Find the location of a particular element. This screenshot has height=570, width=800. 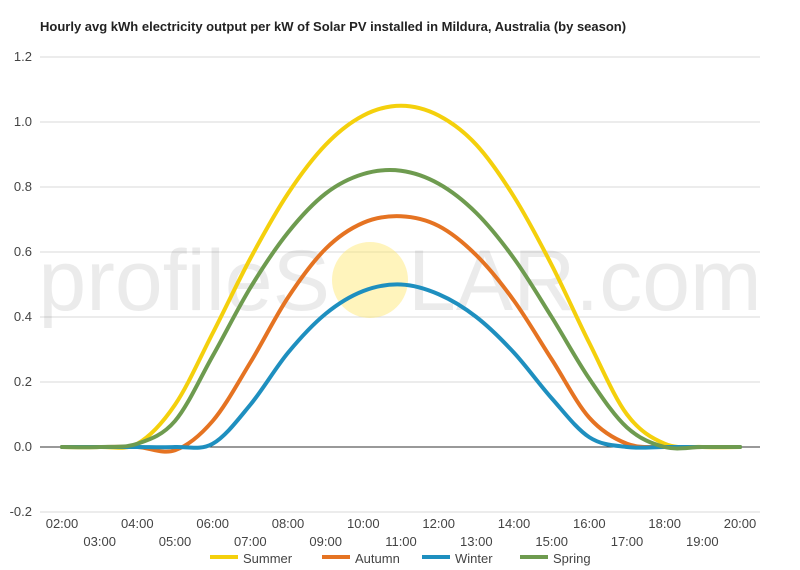

y-tick-label: -0.2 is located at coordinates (21, 511).